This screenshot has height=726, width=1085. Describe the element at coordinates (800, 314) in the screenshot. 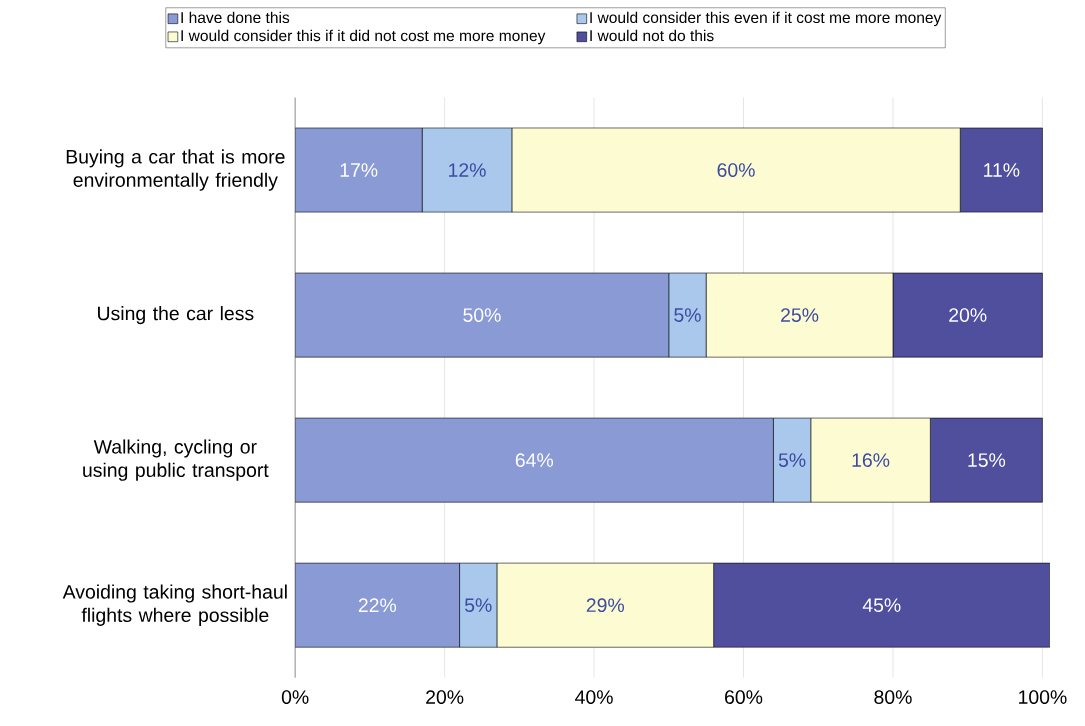

I see `data-label: 25%` at that location.